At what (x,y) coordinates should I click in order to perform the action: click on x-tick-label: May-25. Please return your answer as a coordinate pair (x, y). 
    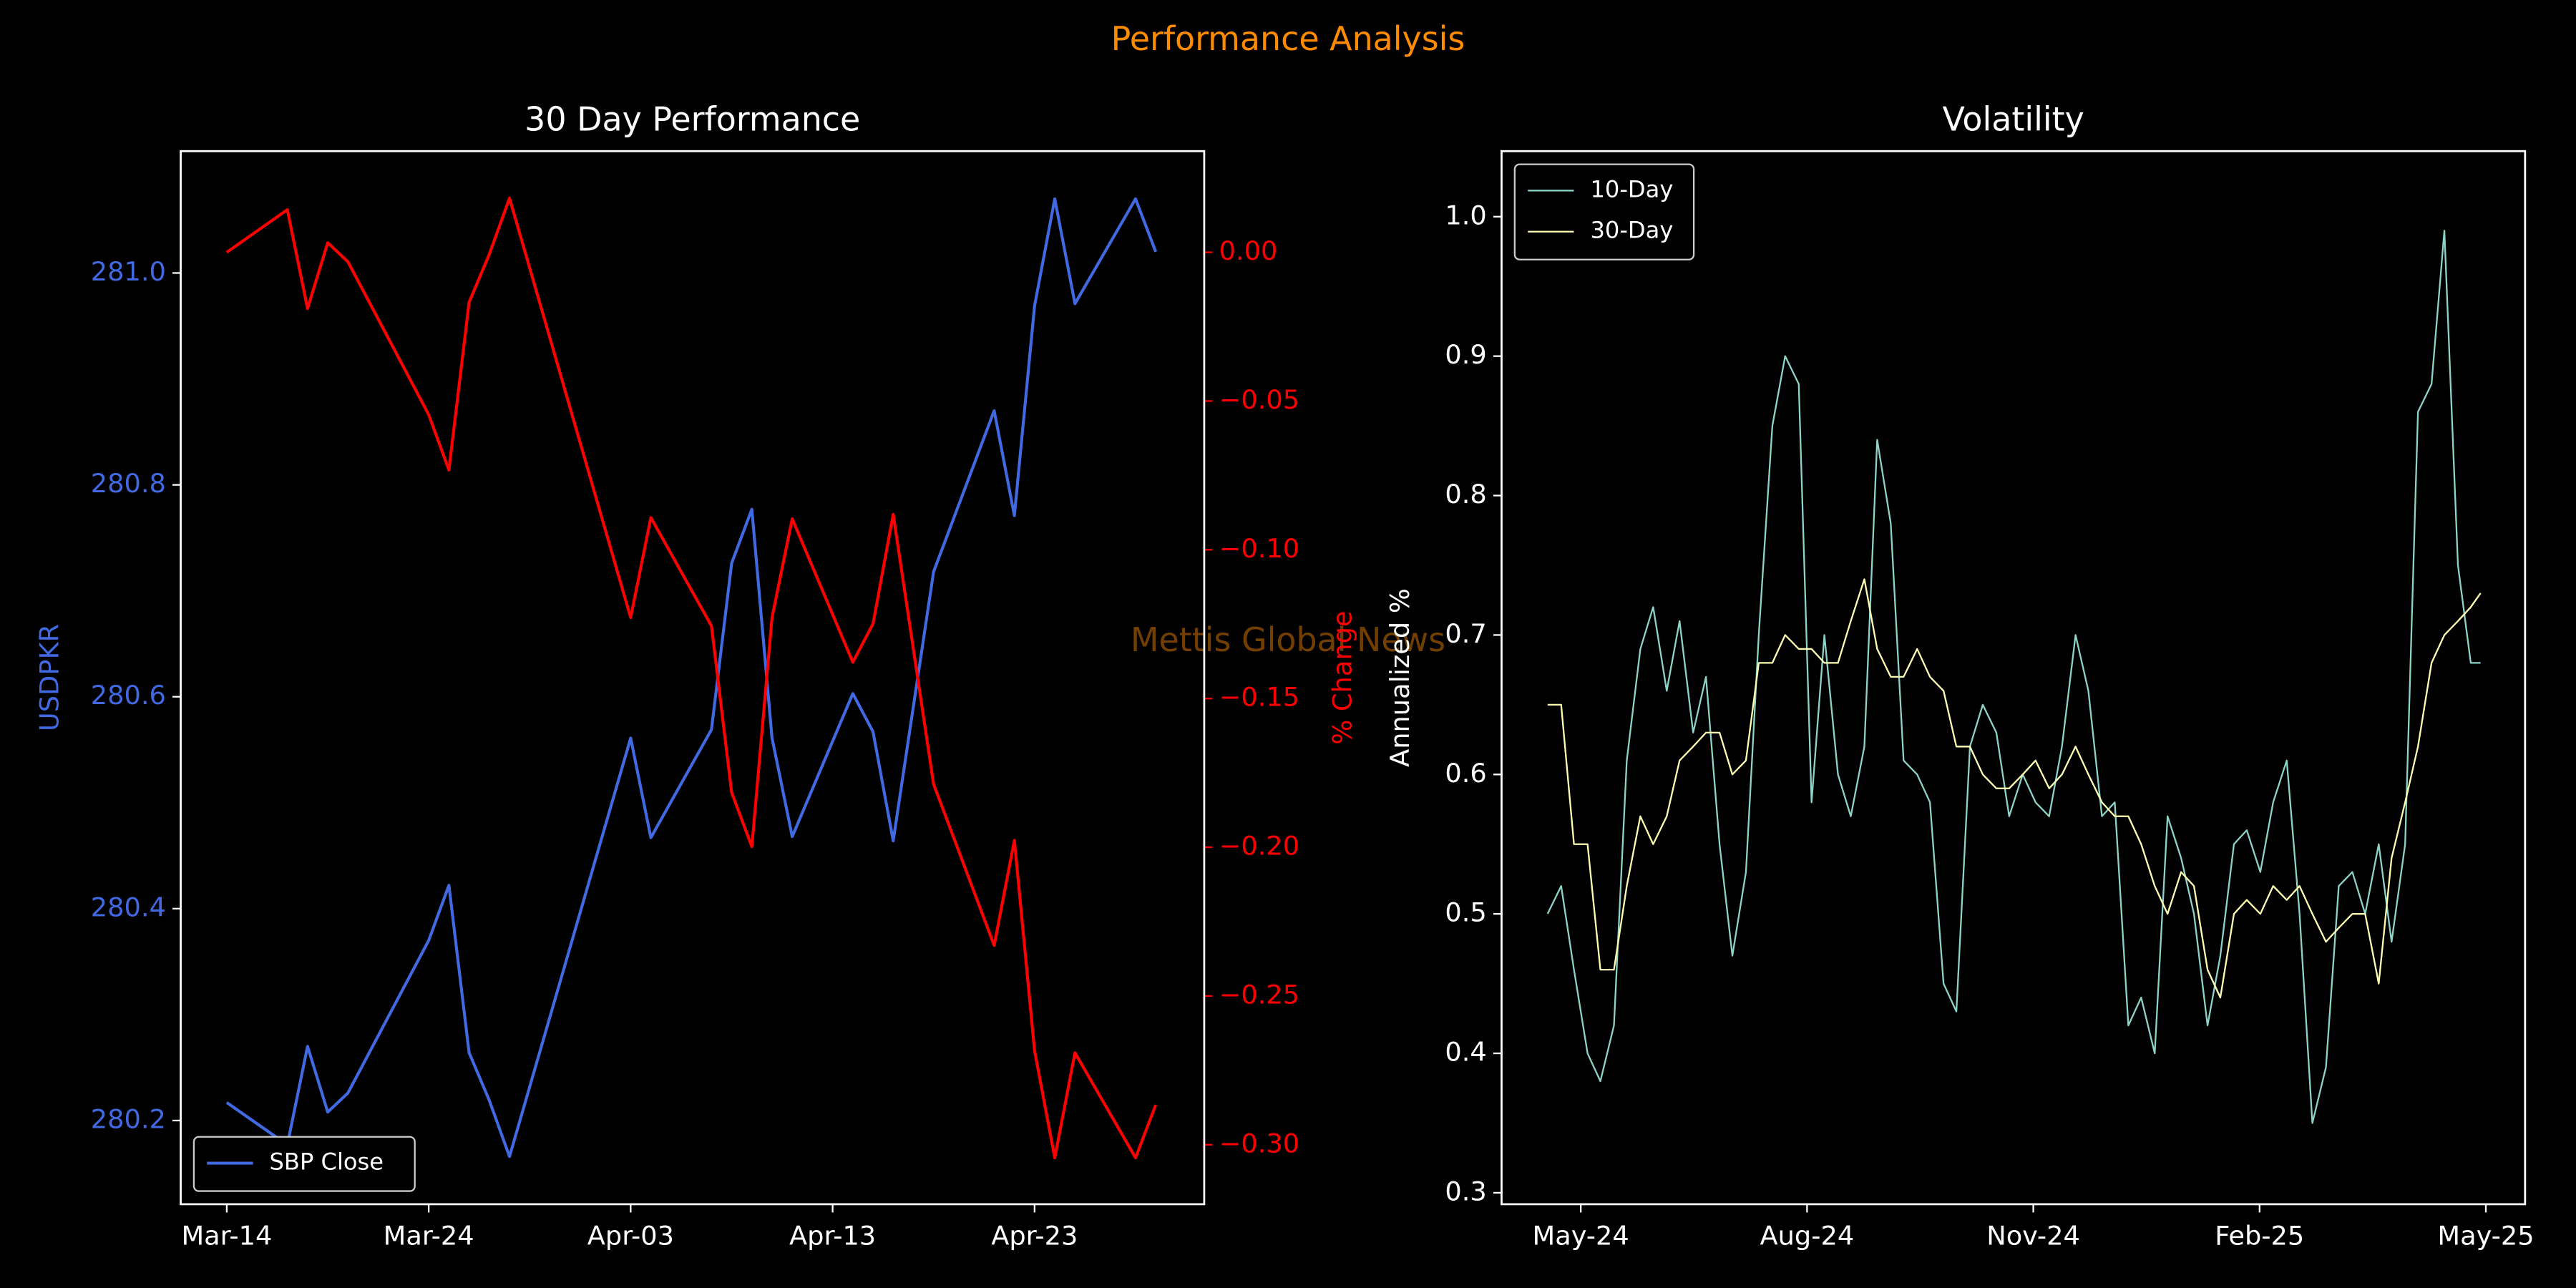
    Looking at the image, I should click on (2485, 1235).